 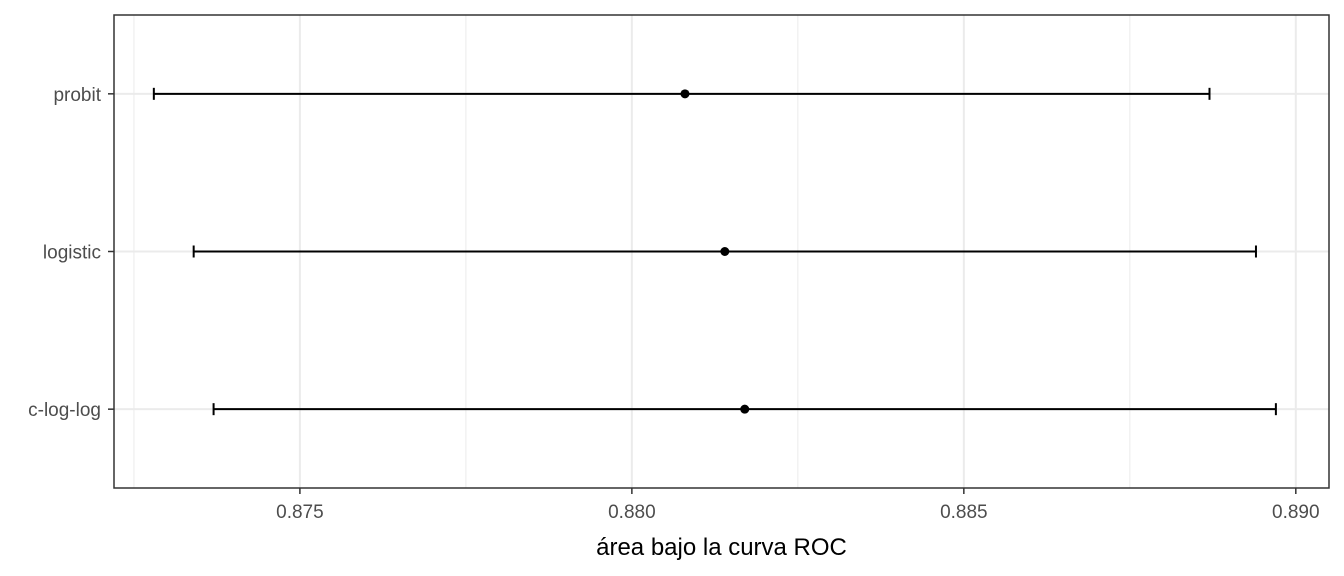 I want to click on y-tick-label: probit, so click(x=77, y=95).